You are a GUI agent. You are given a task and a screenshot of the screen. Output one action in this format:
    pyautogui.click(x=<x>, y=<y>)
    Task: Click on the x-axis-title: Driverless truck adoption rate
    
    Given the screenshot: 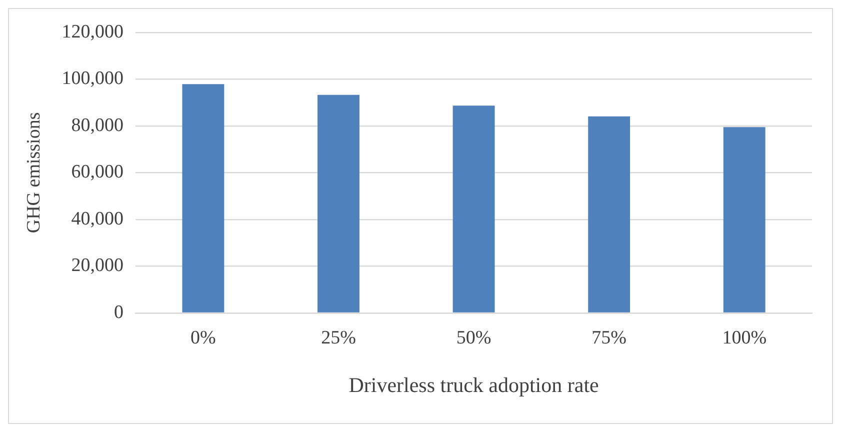 What is the action you would take?
    pyautogui.click(x=473, y=384)
    